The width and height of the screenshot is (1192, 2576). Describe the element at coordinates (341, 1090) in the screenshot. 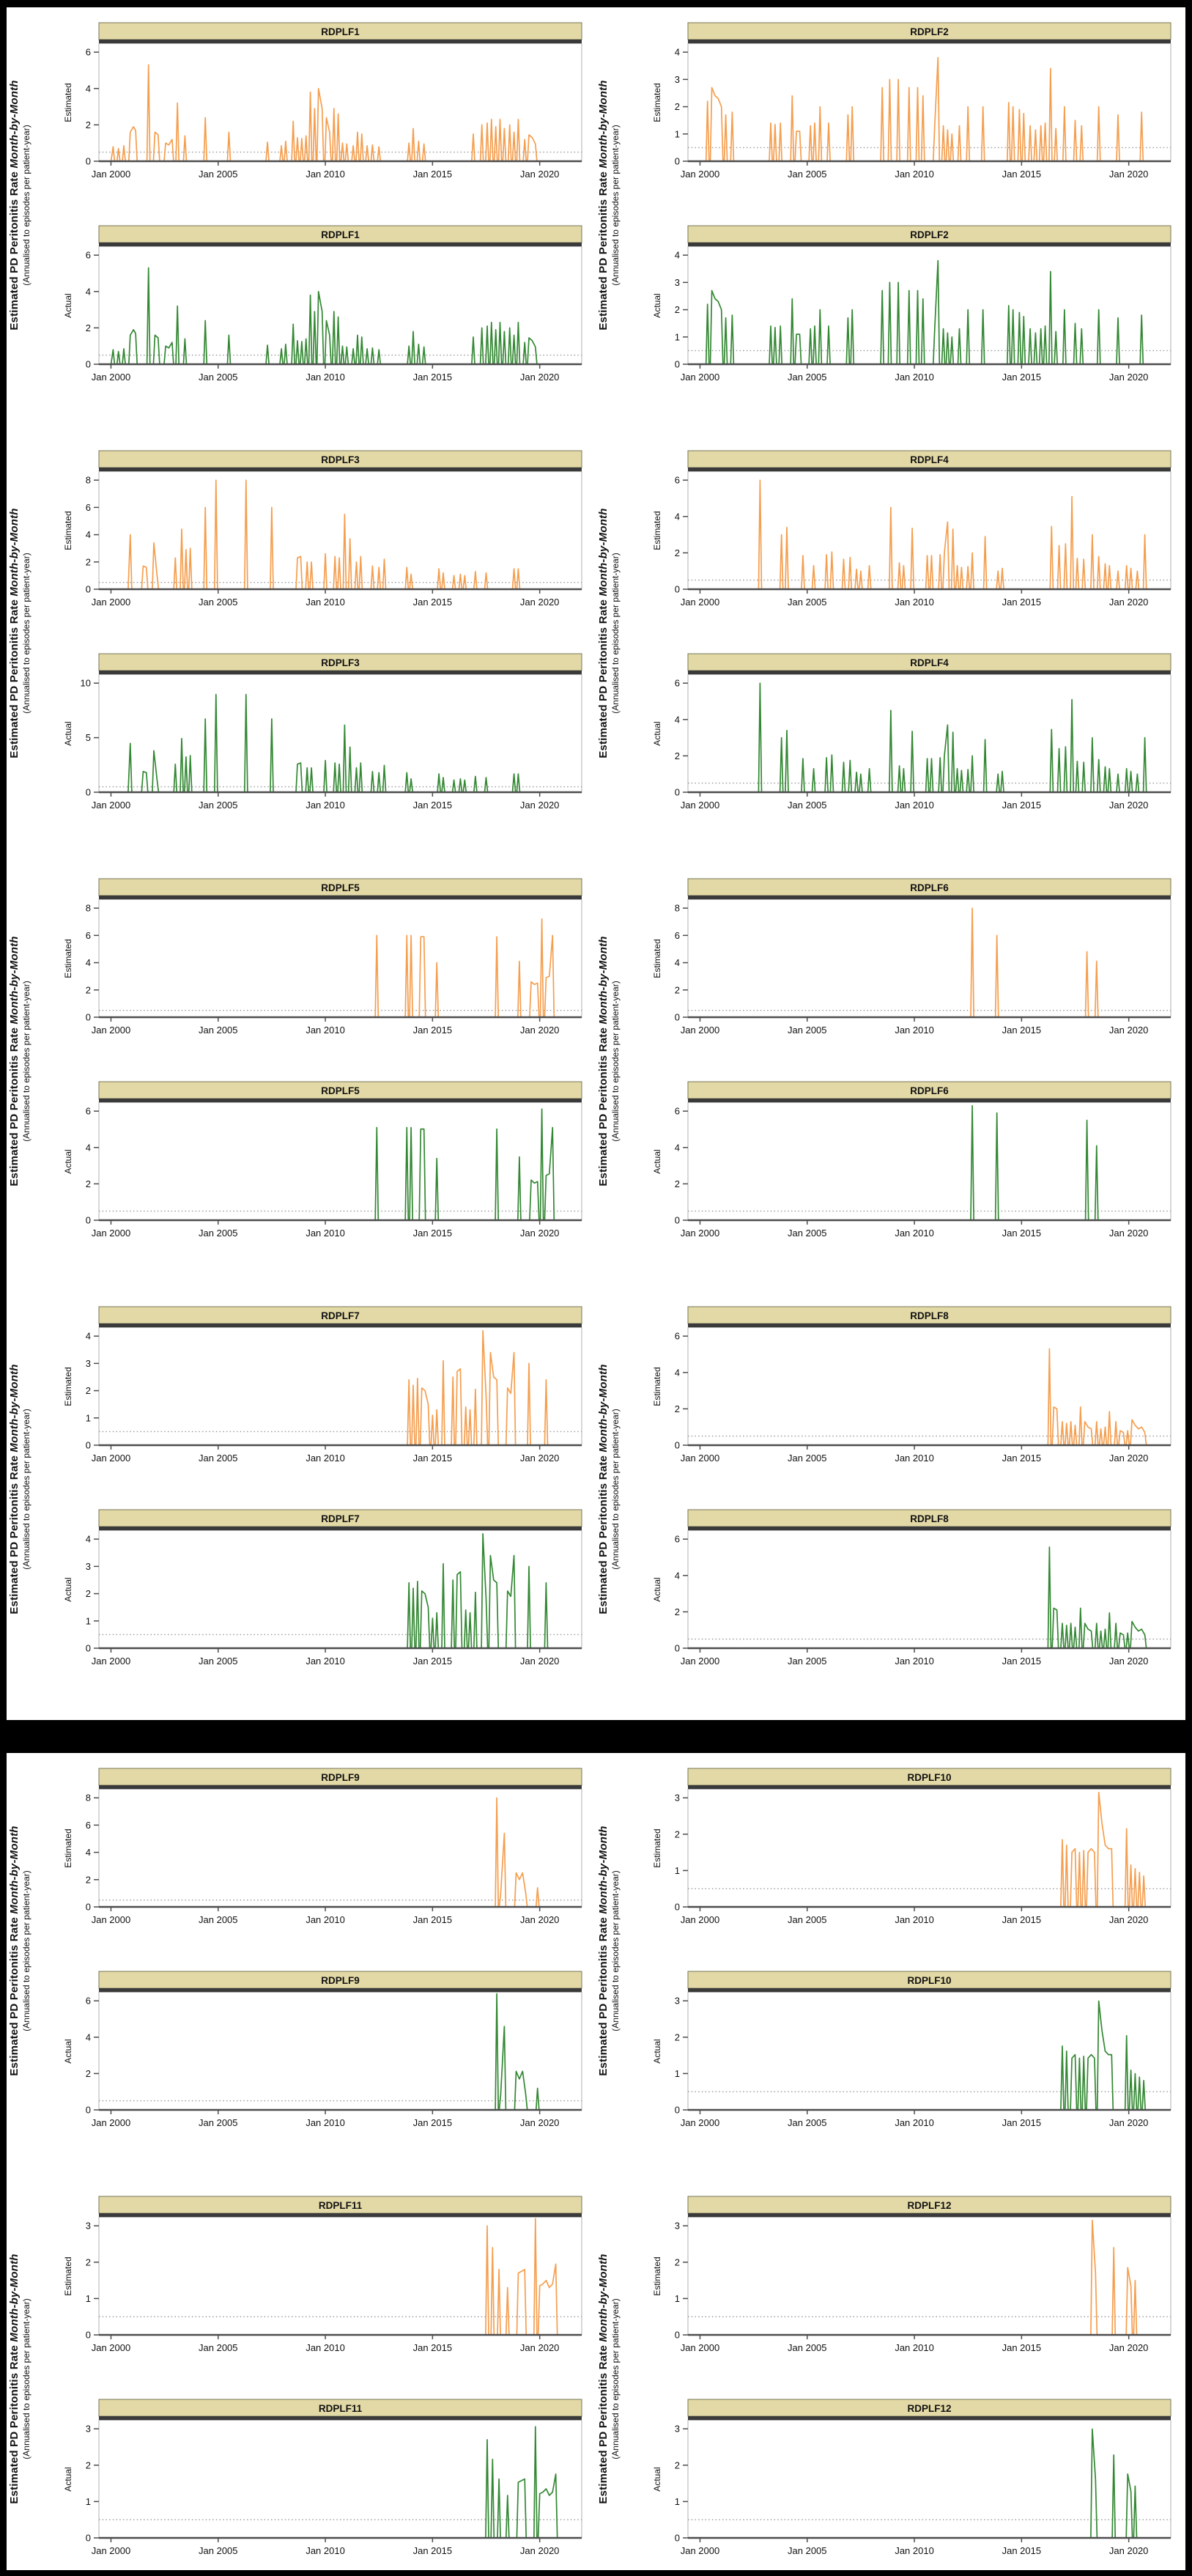

I see `facility-title: RDPLF5` at that location.